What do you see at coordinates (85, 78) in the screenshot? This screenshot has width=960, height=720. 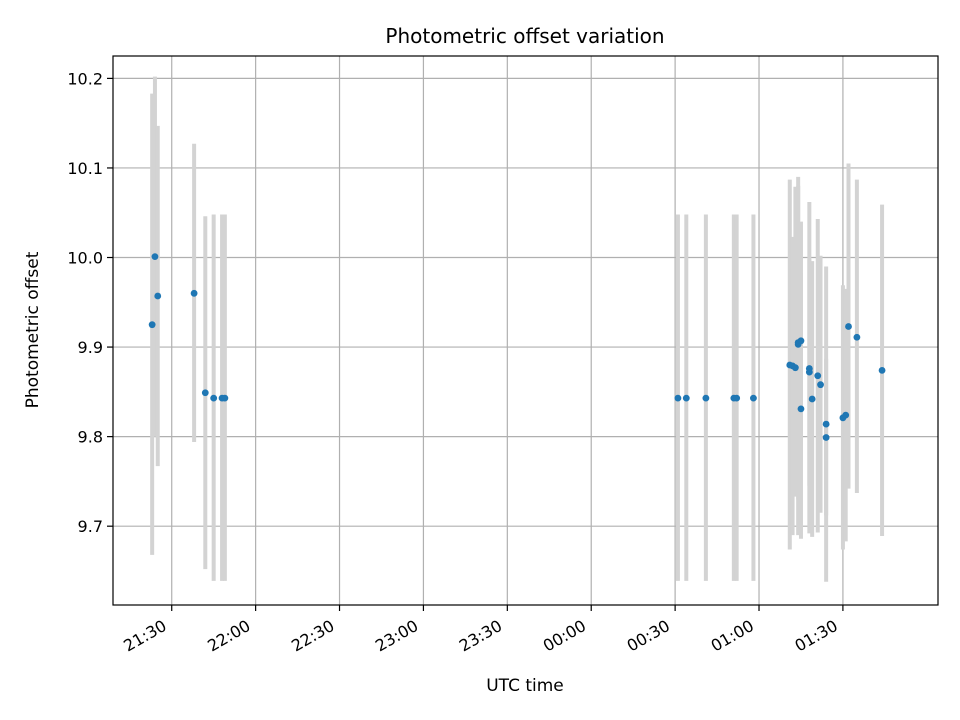 I see `y-tick-label: 10.2` at bounding box center [85, 78].